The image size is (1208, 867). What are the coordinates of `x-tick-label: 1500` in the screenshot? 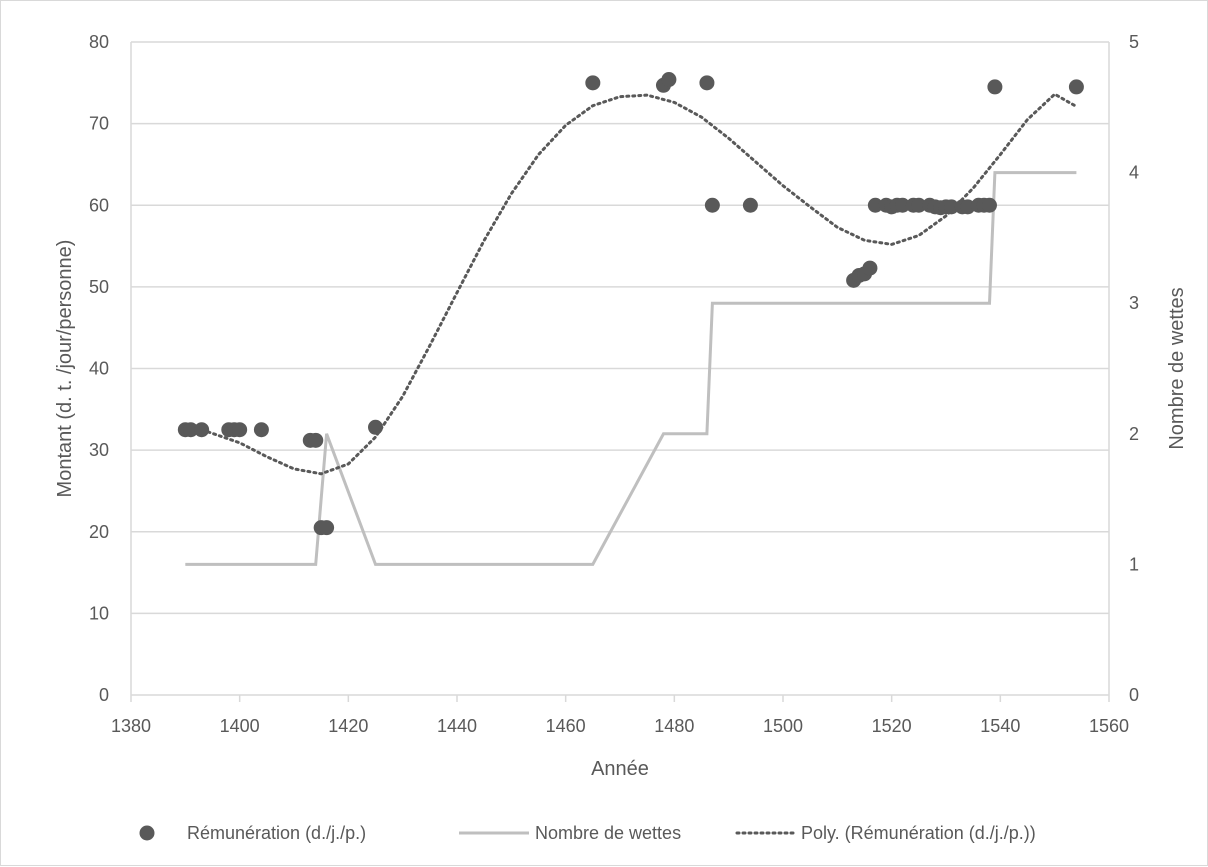 It's located at (783, 726).